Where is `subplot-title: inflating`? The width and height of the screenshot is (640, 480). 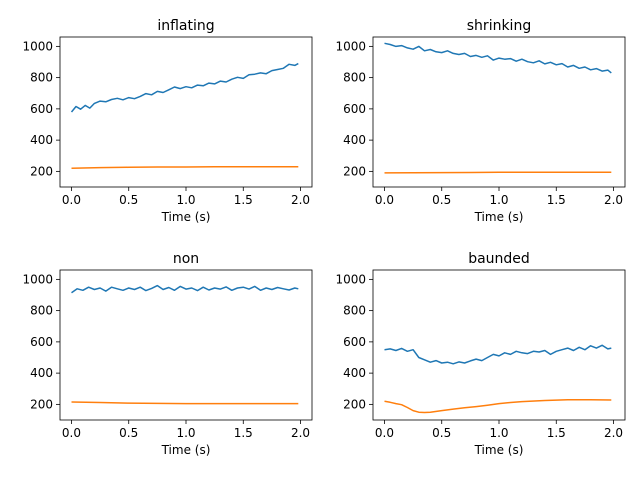
subplot-title: inflating is located at coordinates (185, 26).